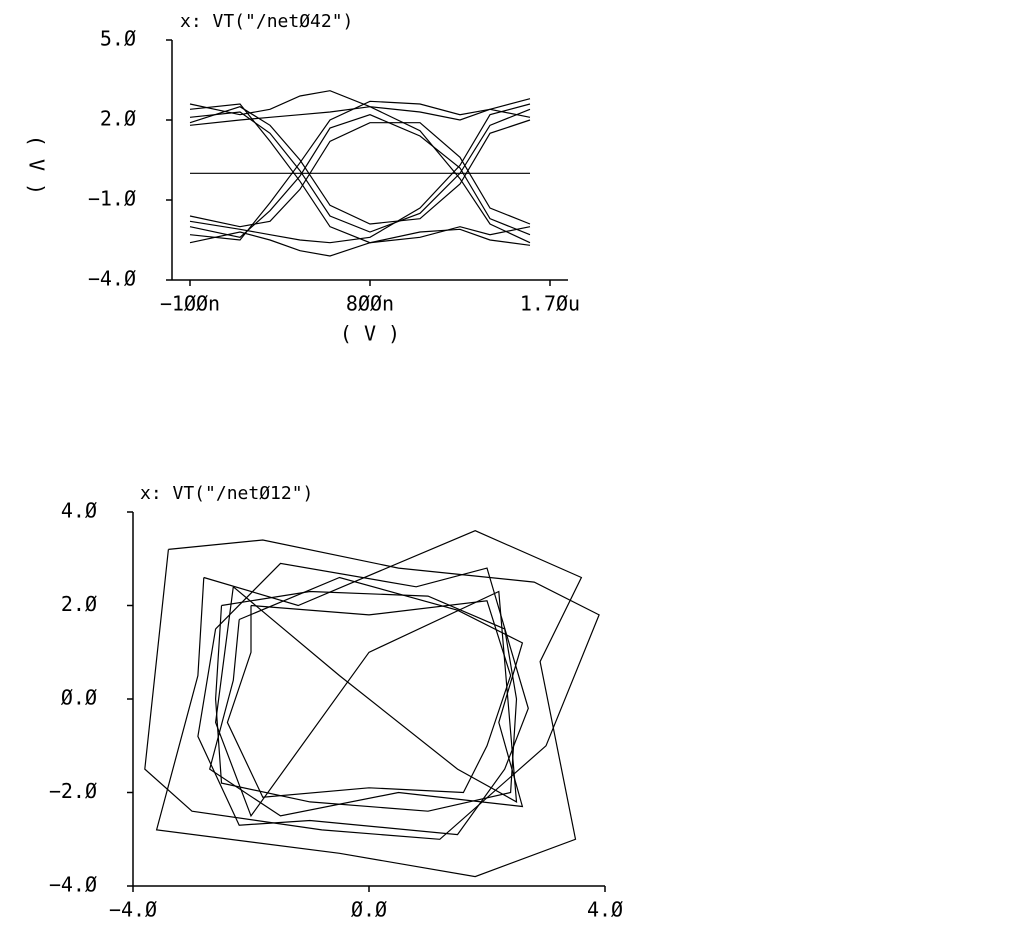  What do you see at coordinates (79, 511) in the screenshot?
I see `y-tick-label: 4.Ø` at bounding box center [79, 511].